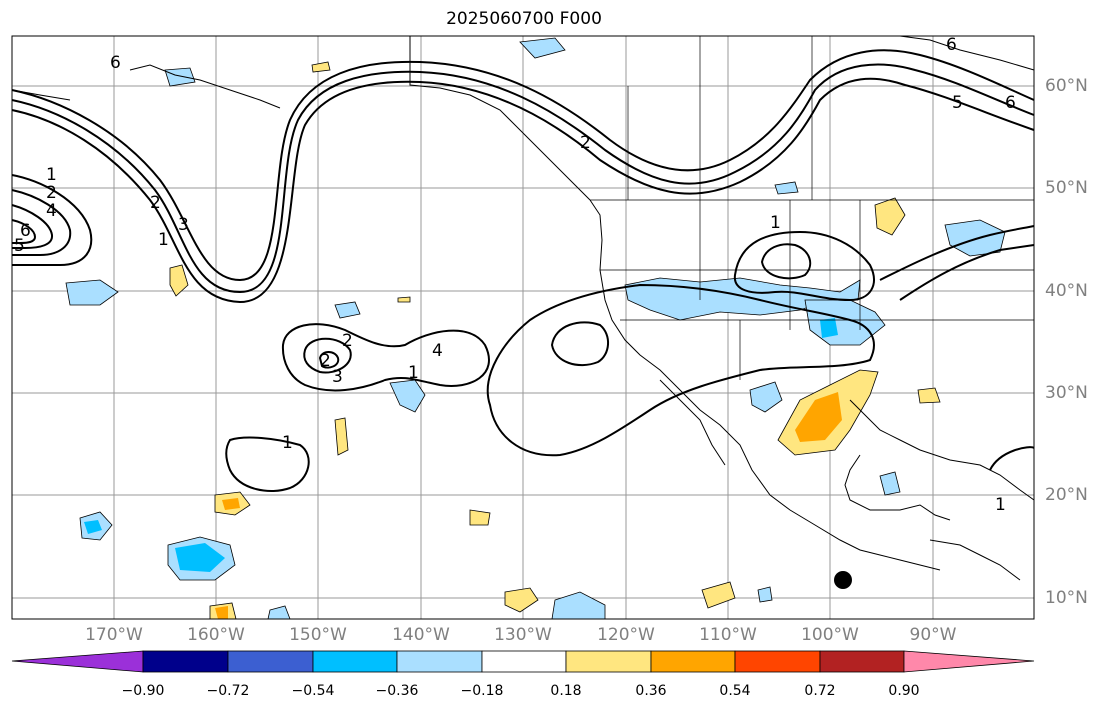  I want to click on location-marker, so click(843, 580).